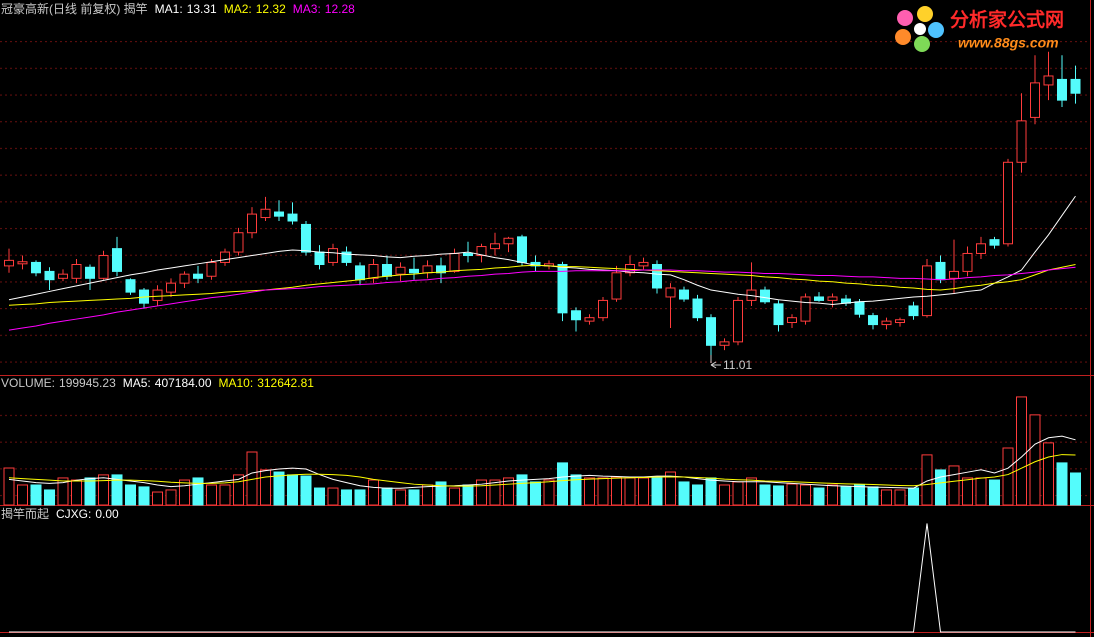  What do you see at coordinates (271, 9) in the screenshot?
I see `legend-value: 12.32` at bounding box center [271, 9].